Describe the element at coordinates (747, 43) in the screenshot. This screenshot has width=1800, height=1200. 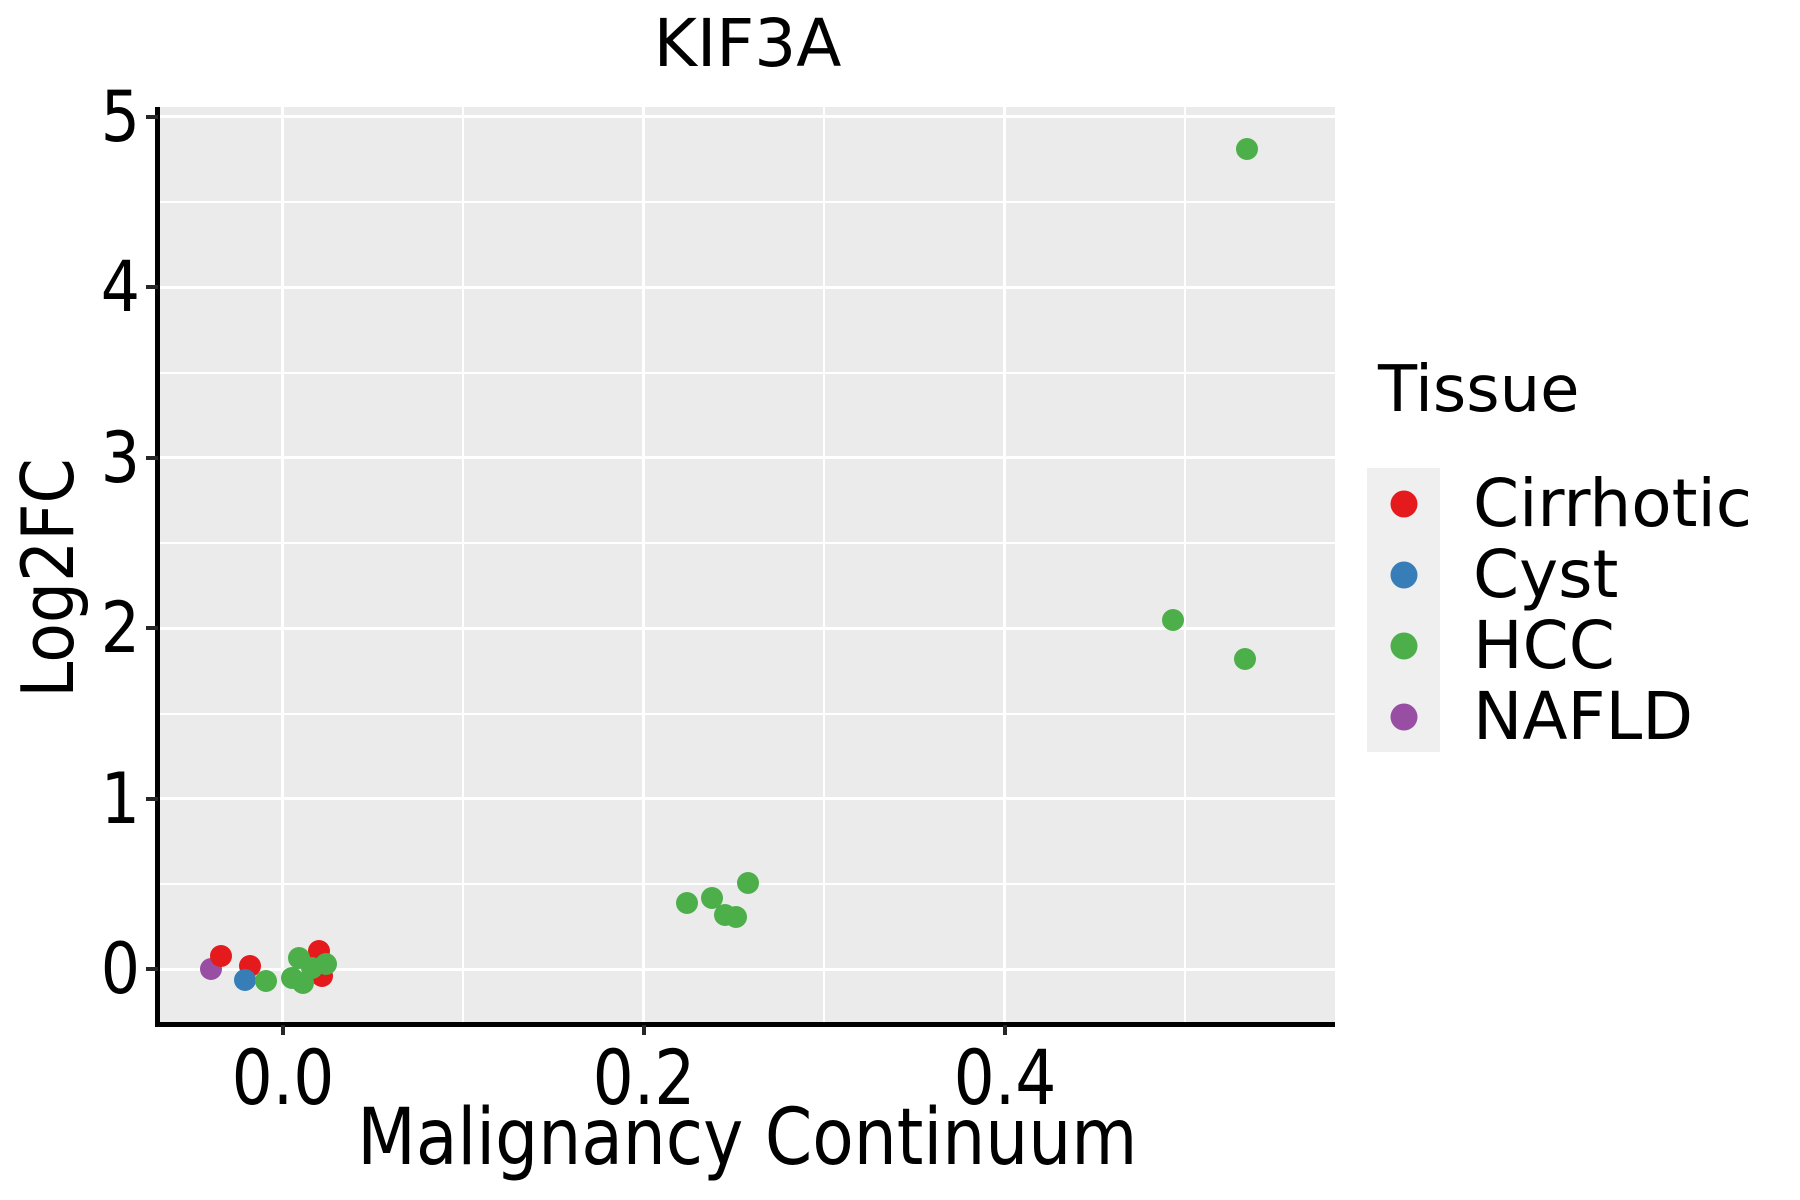
I see `chart-title: KIF3A` at that location.